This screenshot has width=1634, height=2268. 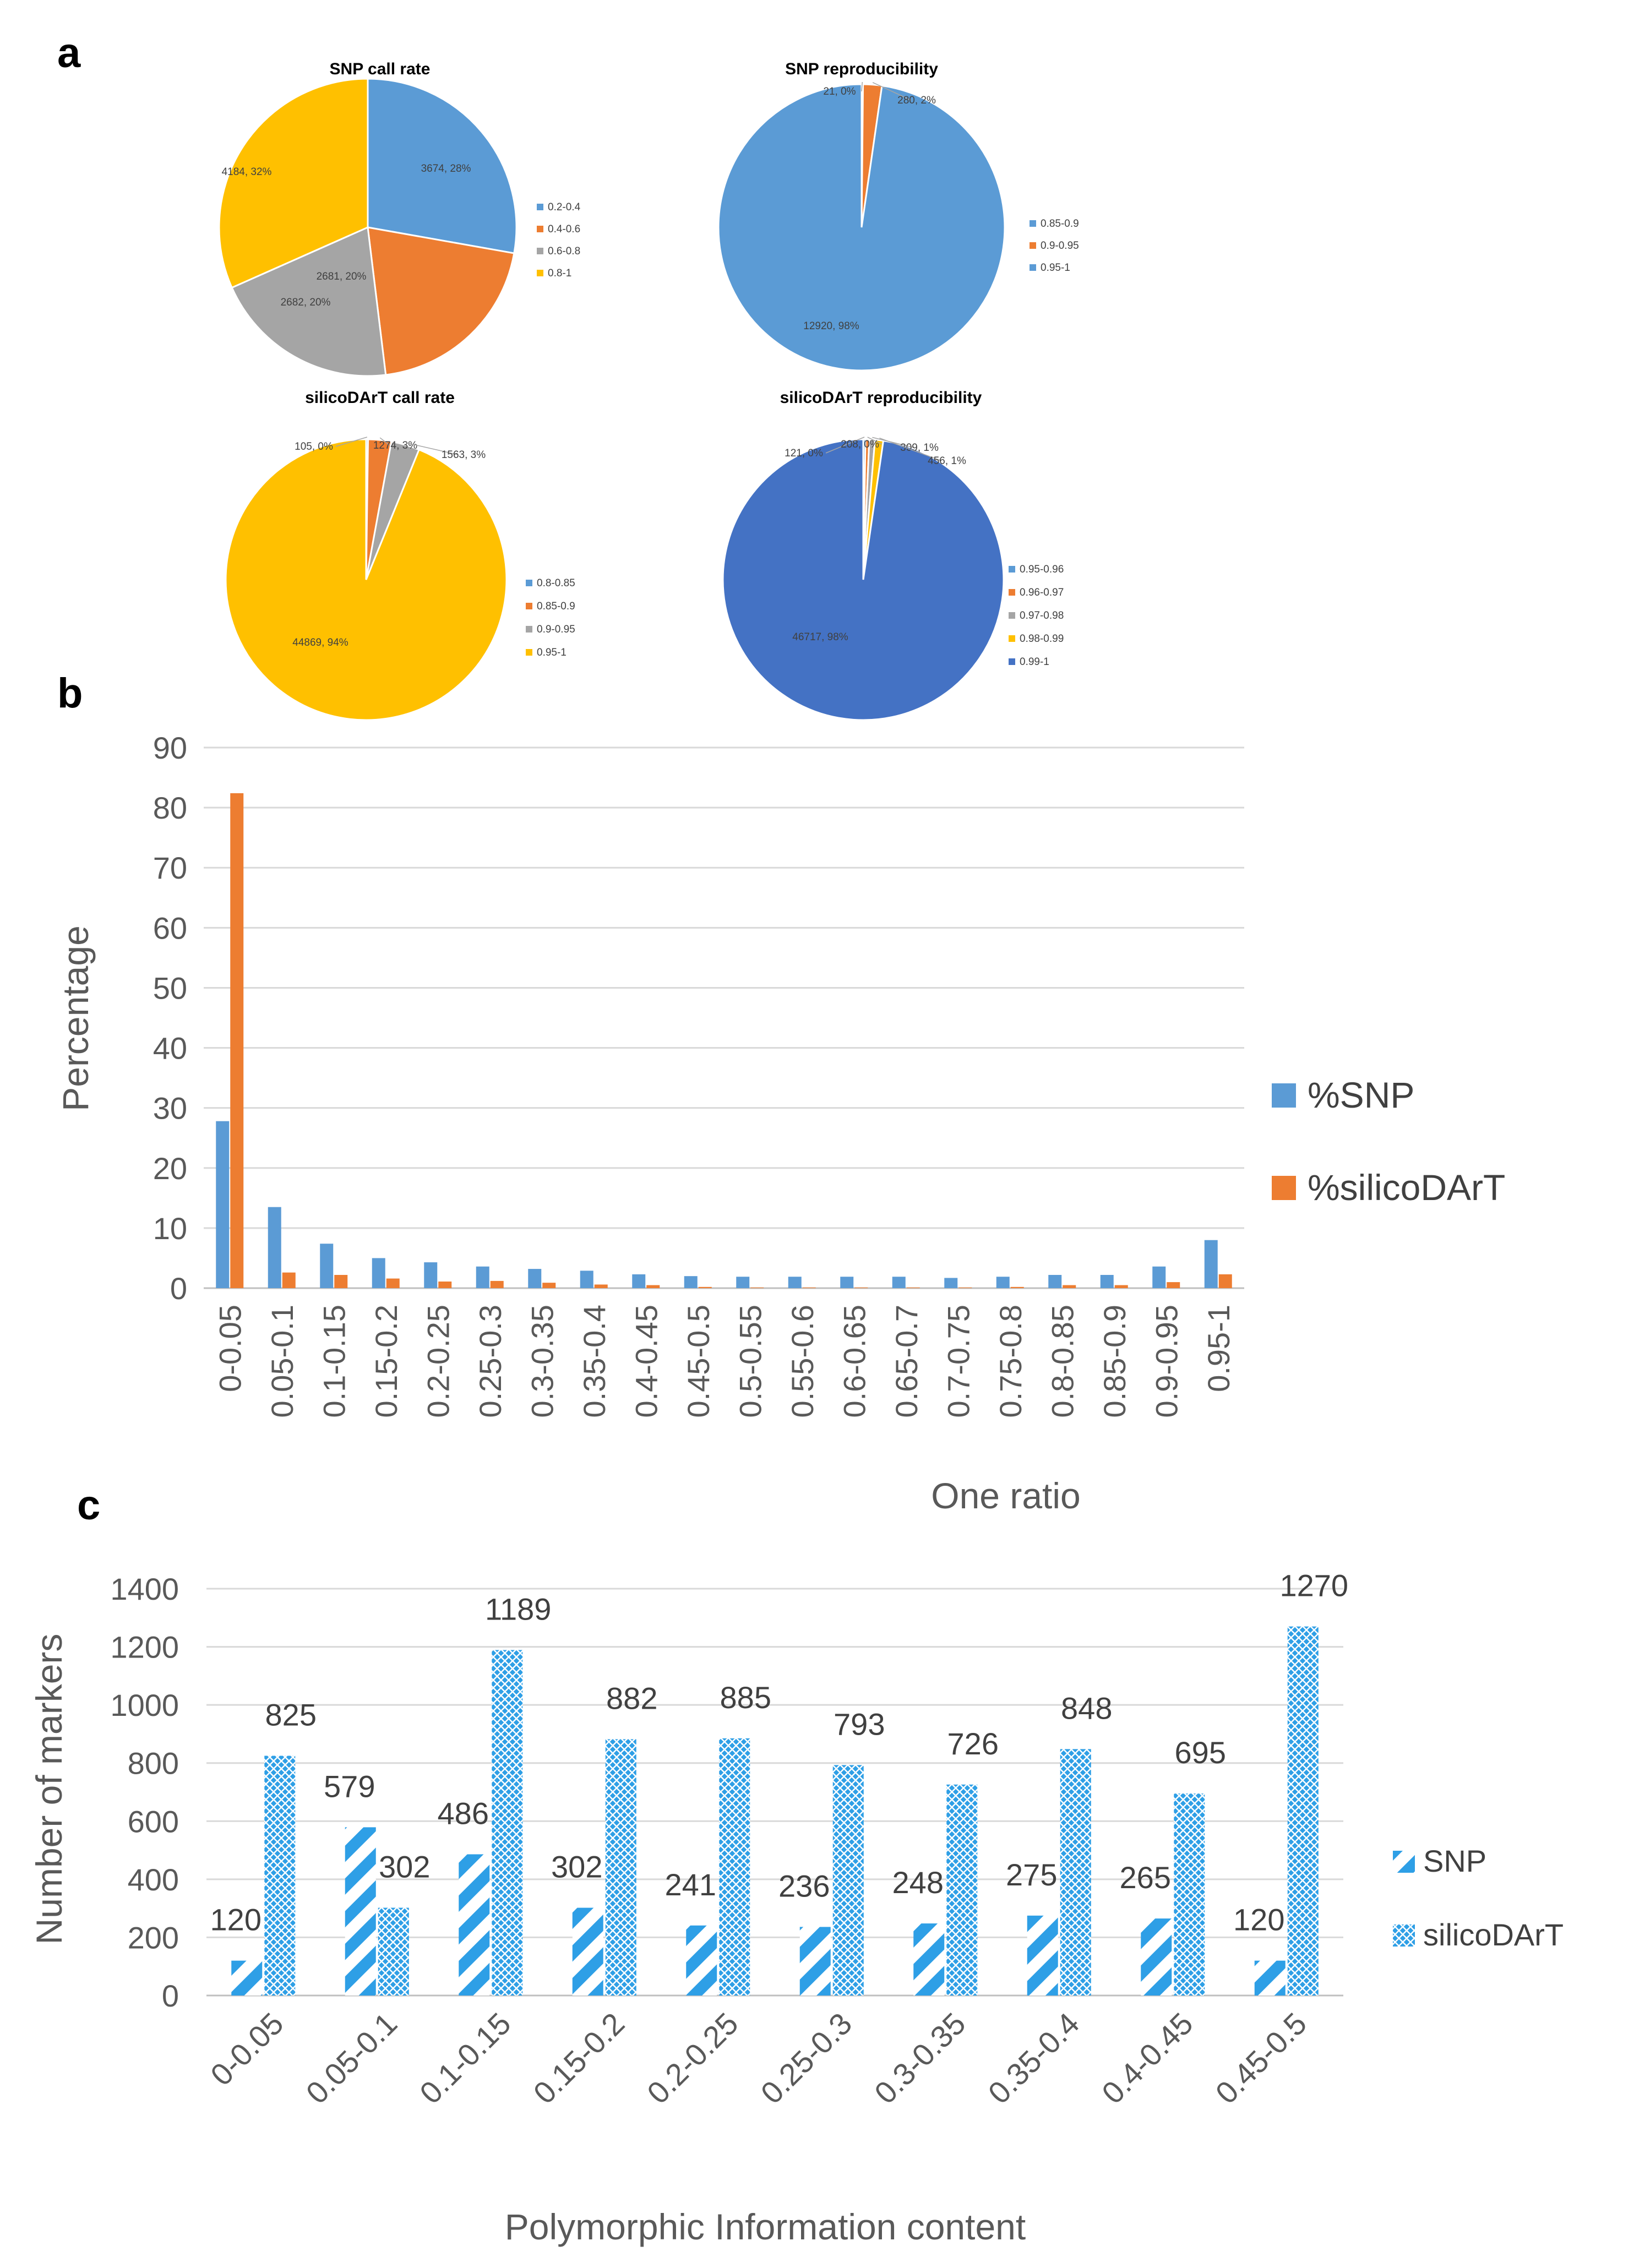 What do you see at coordinates (1042, 615) in the screenshot?
I see `legend-label-0-97-0-98: 0.97-0.98` at bounding box center [1042, 615].